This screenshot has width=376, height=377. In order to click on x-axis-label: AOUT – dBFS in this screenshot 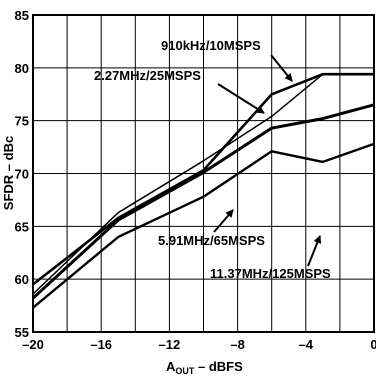, I will do `click(204, 367)`.